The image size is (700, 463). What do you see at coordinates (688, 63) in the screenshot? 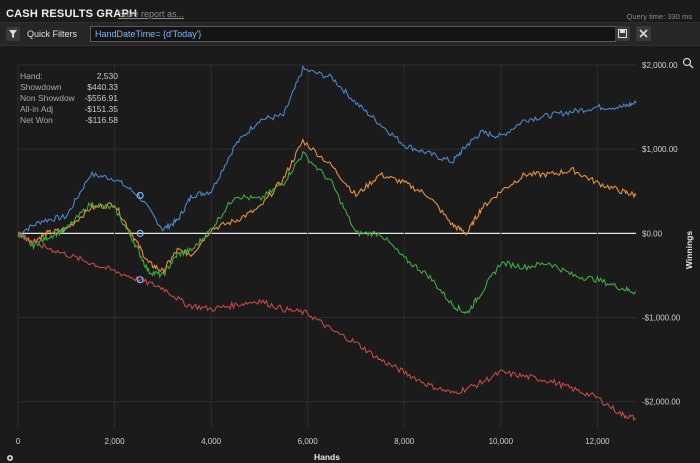
I see `zoom-icon` at bounding box center [688, 63].